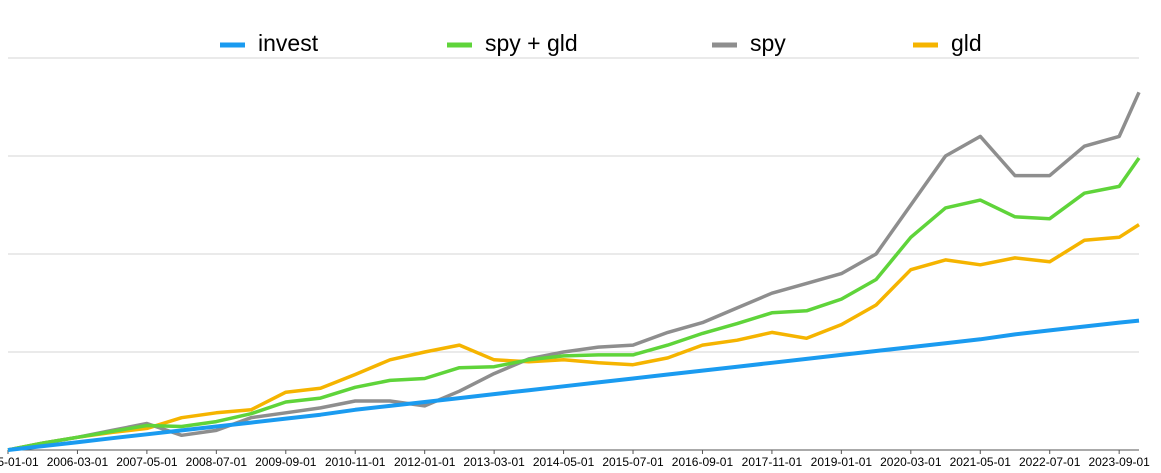 The image size is (1161, 473). I want to click on x-tick-label: 2016-09-01, so click(703, 462).